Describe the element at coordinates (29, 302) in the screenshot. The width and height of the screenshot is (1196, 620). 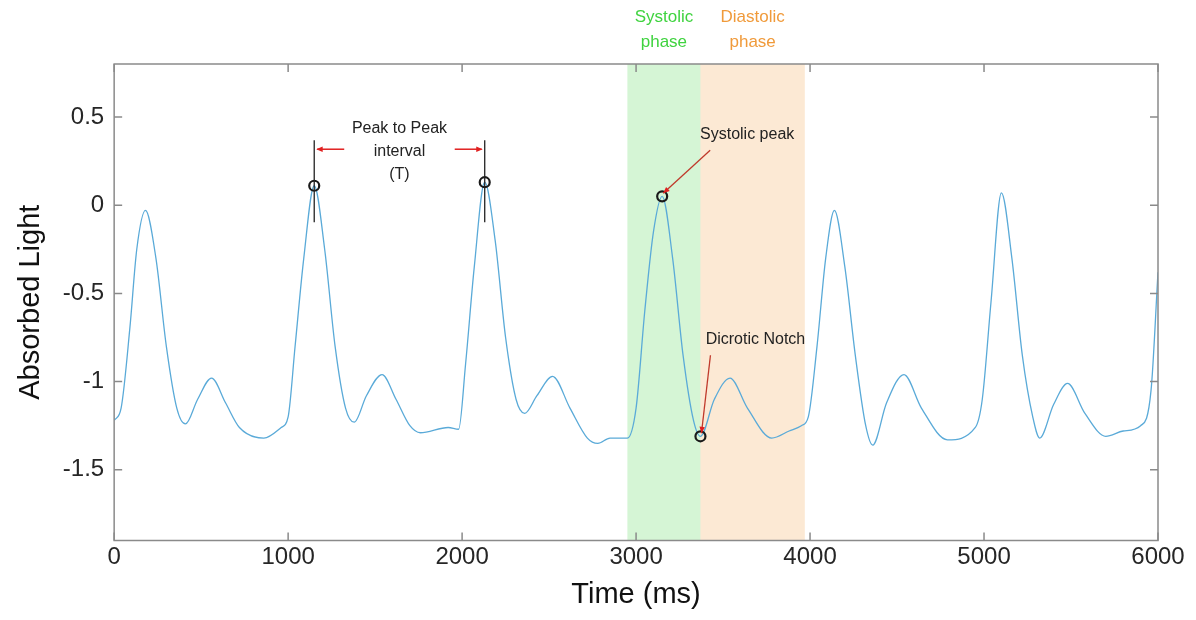
I see `y-axis-title: Absorbed Light` at that location.